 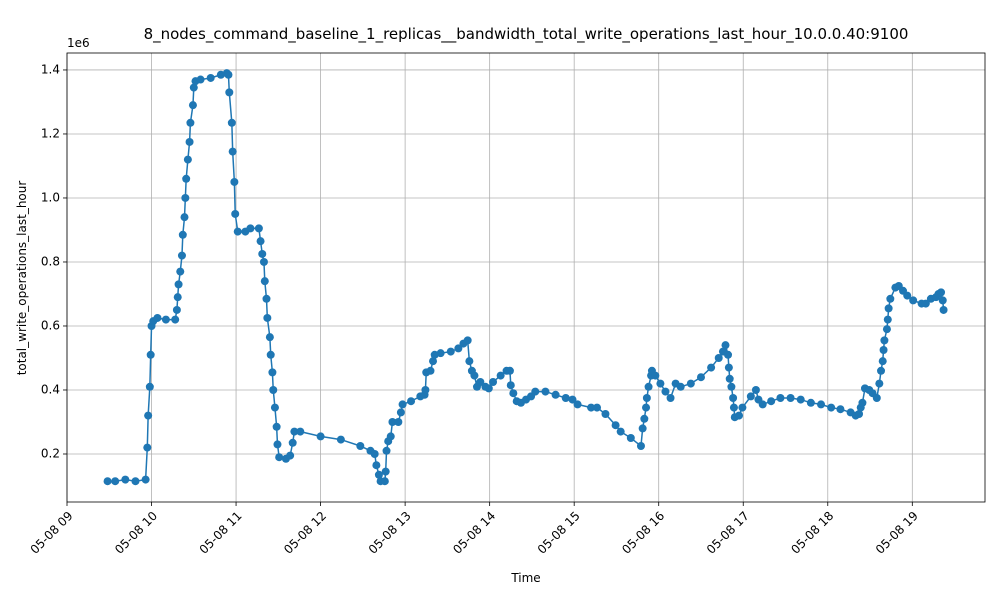 What do you see at coordinates (474, 533) in the screenshot?
I see `x-tick-label: 05-08 14` at bounding box center [474, 533].